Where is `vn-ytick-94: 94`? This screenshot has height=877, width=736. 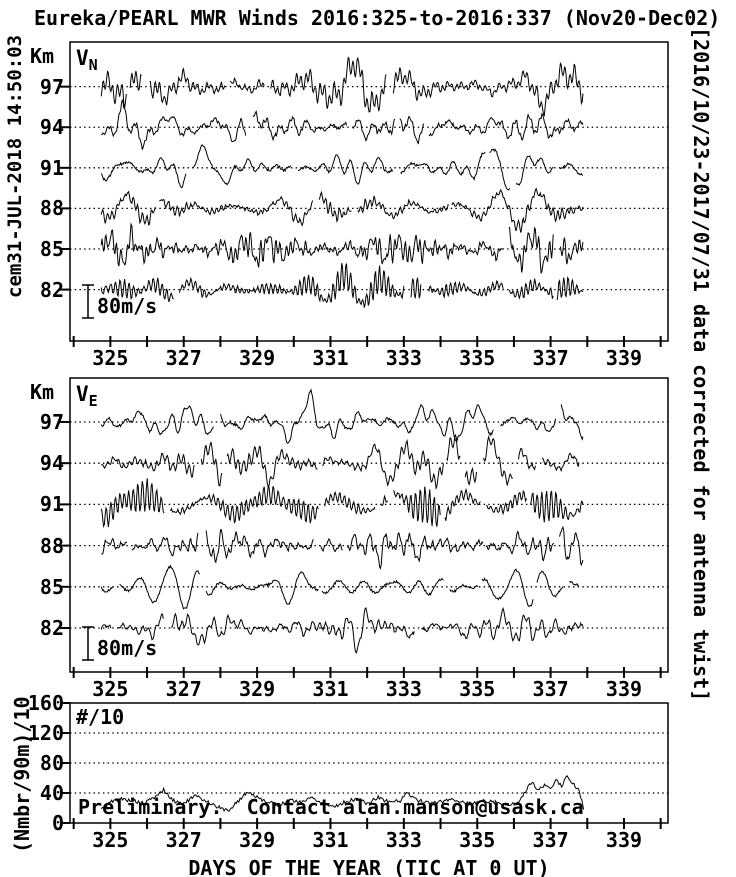
vn-ytick-94: 94 is located at coordinates (51, 127).